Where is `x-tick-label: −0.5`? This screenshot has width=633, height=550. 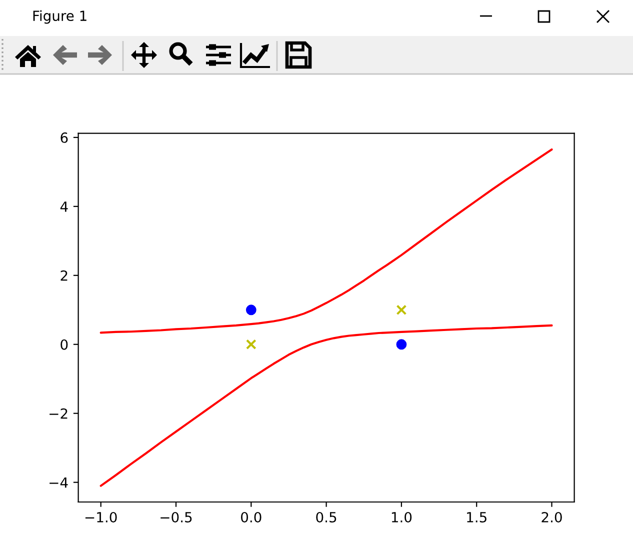 x-tick-label: −0.5 is located at coordinates (176, 517).